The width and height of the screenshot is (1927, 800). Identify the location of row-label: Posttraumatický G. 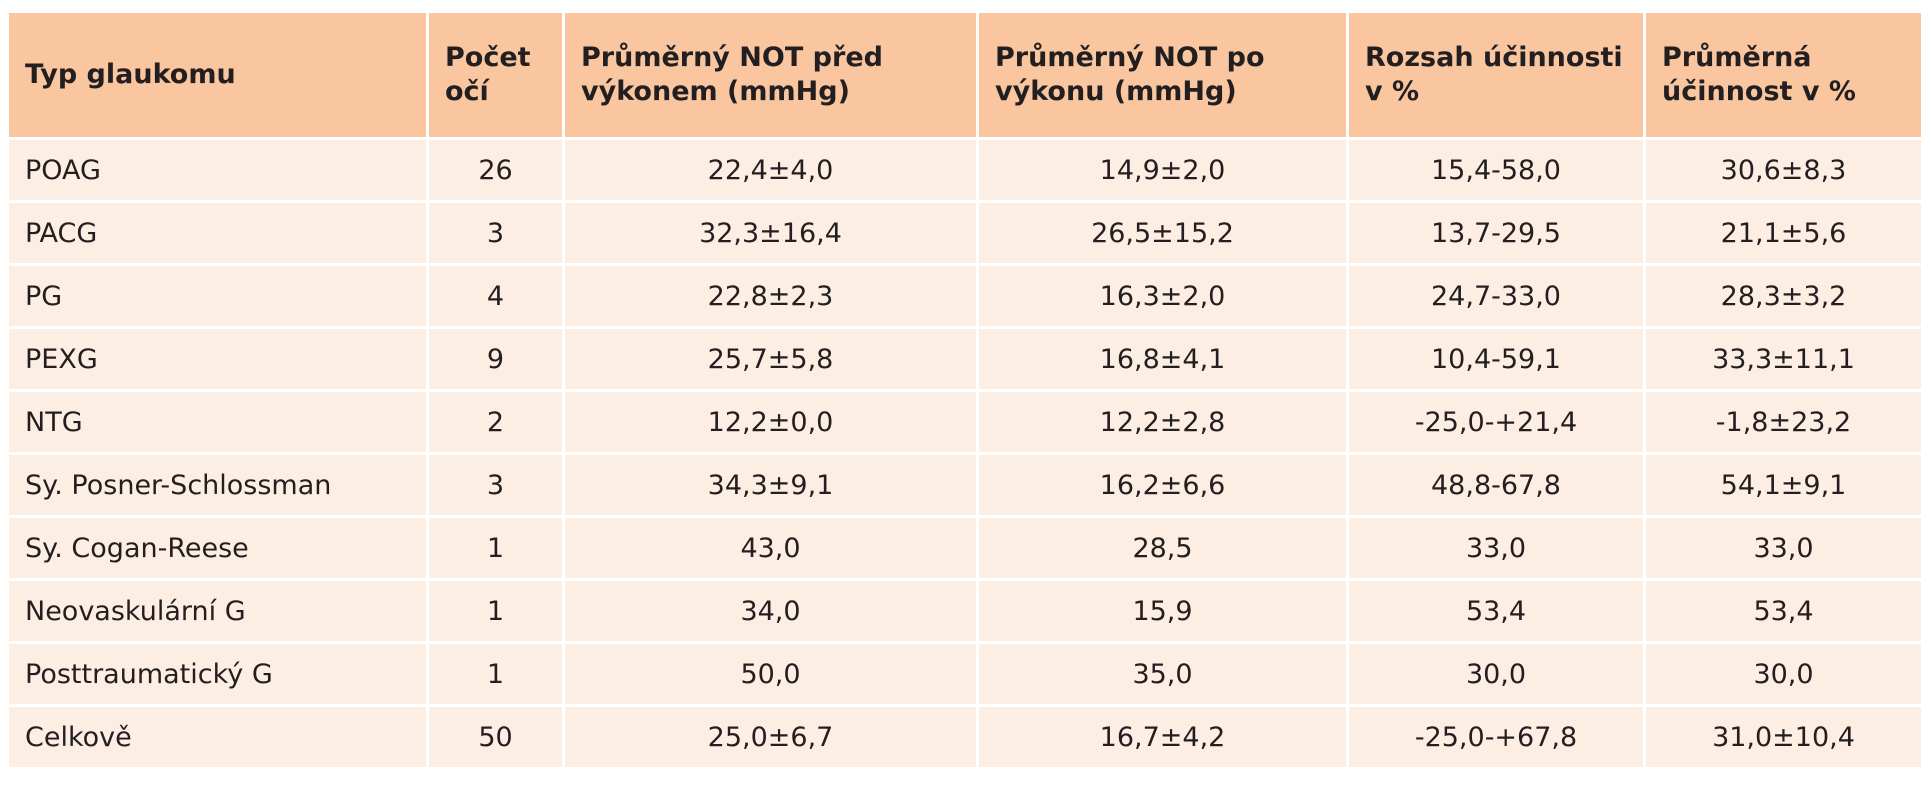
(217, 674).